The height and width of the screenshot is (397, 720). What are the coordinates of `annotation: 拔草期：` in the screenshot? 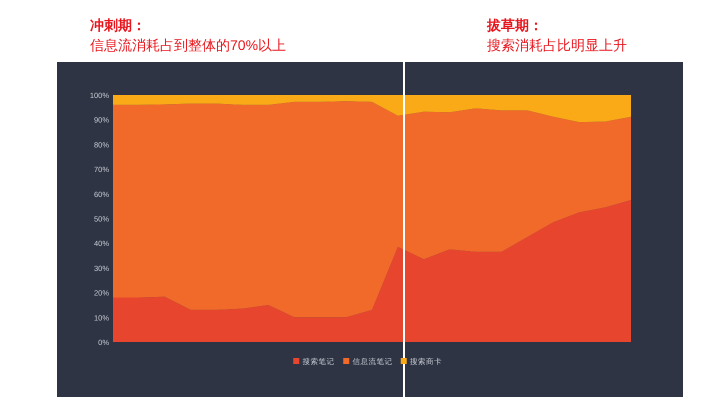 It's located at (515, 25).